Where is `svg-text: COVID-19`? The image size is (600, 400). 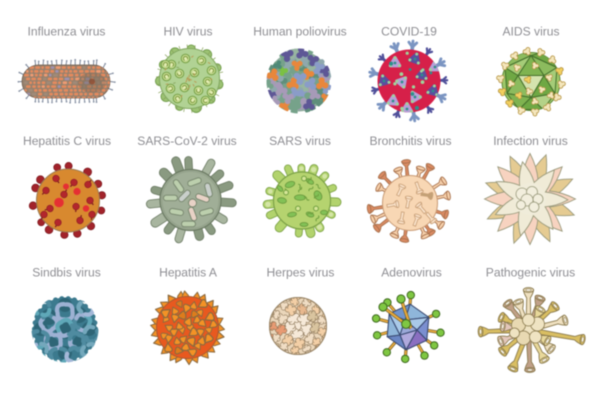
svg-text: COVID-19 is located at coordinates (409, 32).